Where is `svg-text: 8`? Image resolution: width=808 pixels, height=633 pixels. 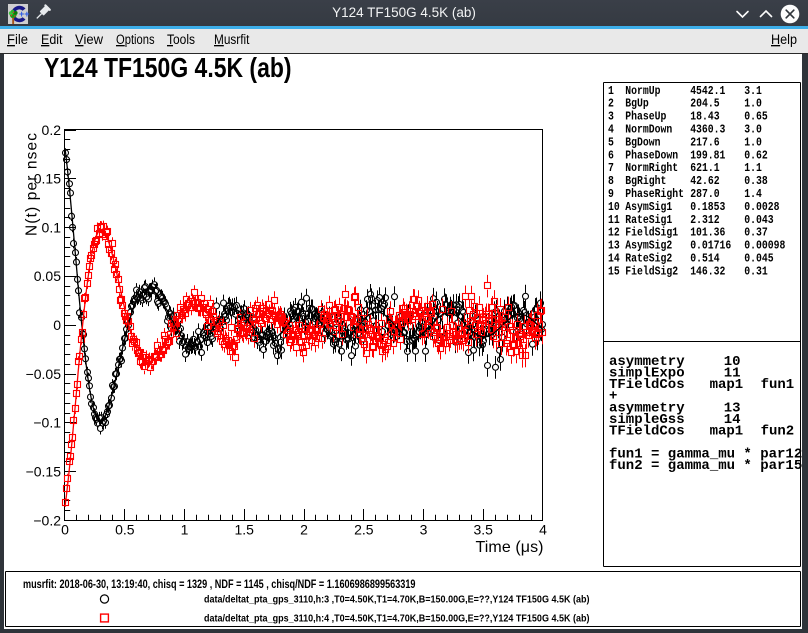
svg-text: 8 is located at coordinates (611, 181).